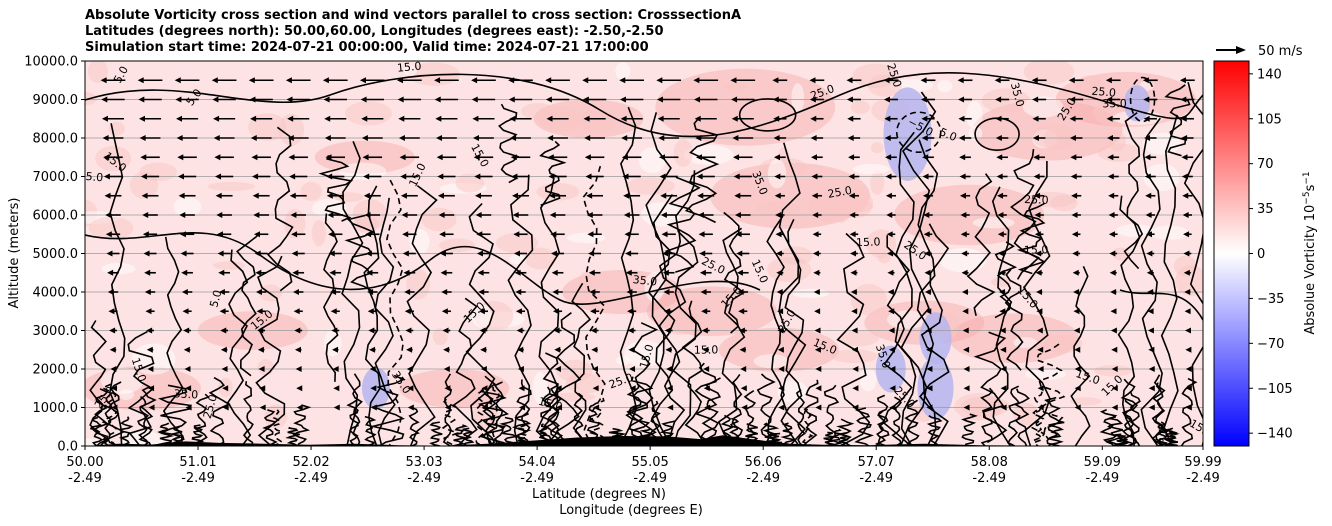 The height and width of the screenshot is (526, 1332). Describe the element at coordinates (1310, 187) in the screenshot. I see `colorbar-title-unit: s` at that location.